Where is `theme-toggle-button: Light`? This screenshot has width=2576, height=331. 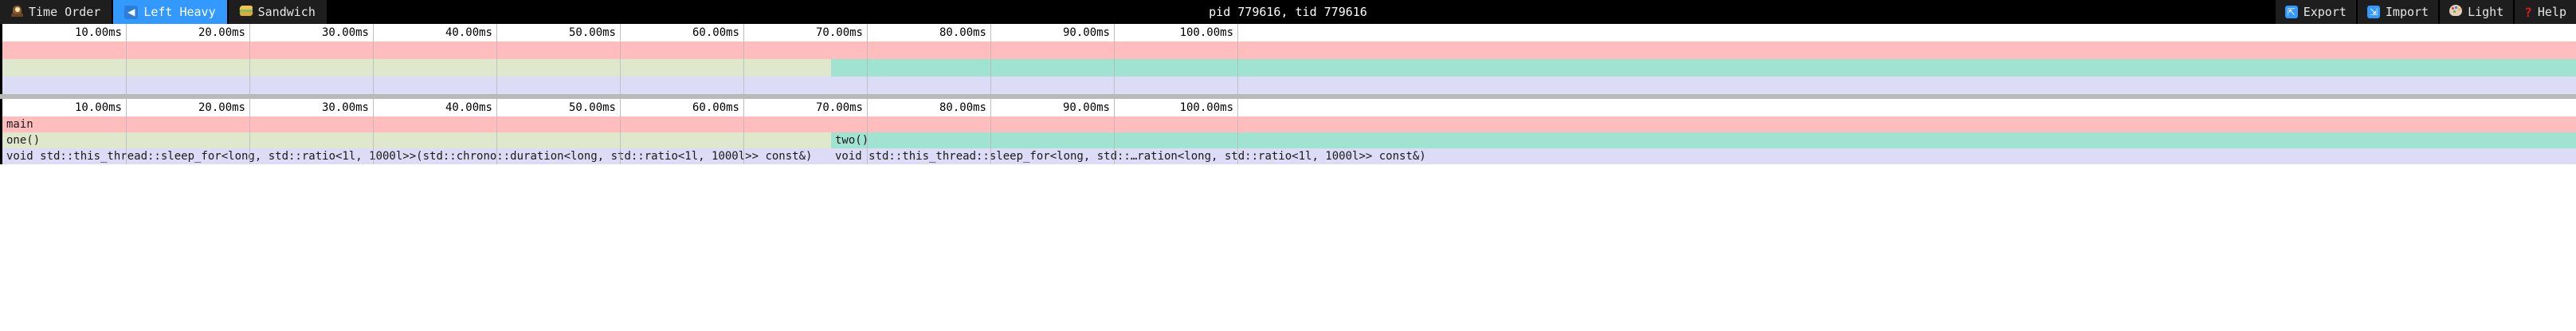 theme-toggle-button: Light is located at coordinates (2477, 12).